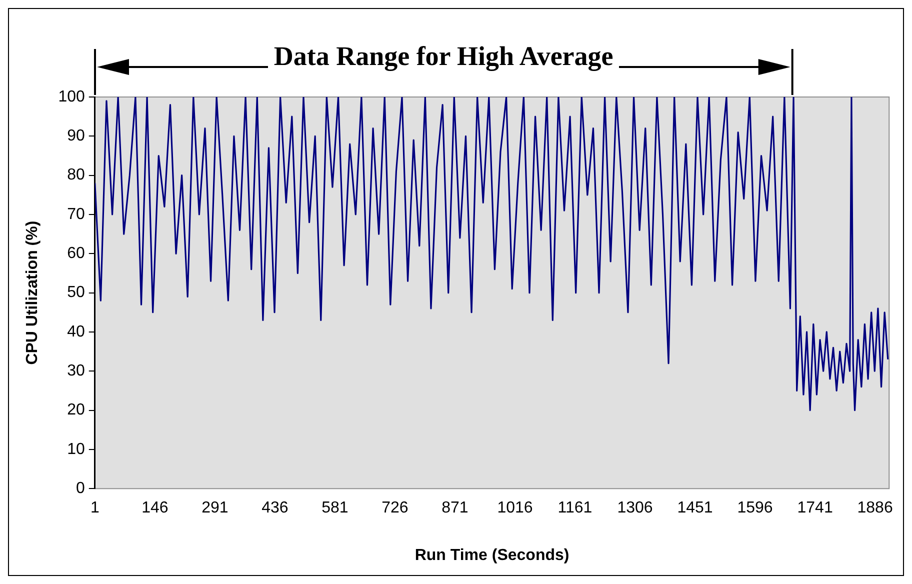 This screenshot has height=584, width=912. Describe the element at coordinates (815, 508) in the screenshot. I see `x-tick-label: 1741` at that location.